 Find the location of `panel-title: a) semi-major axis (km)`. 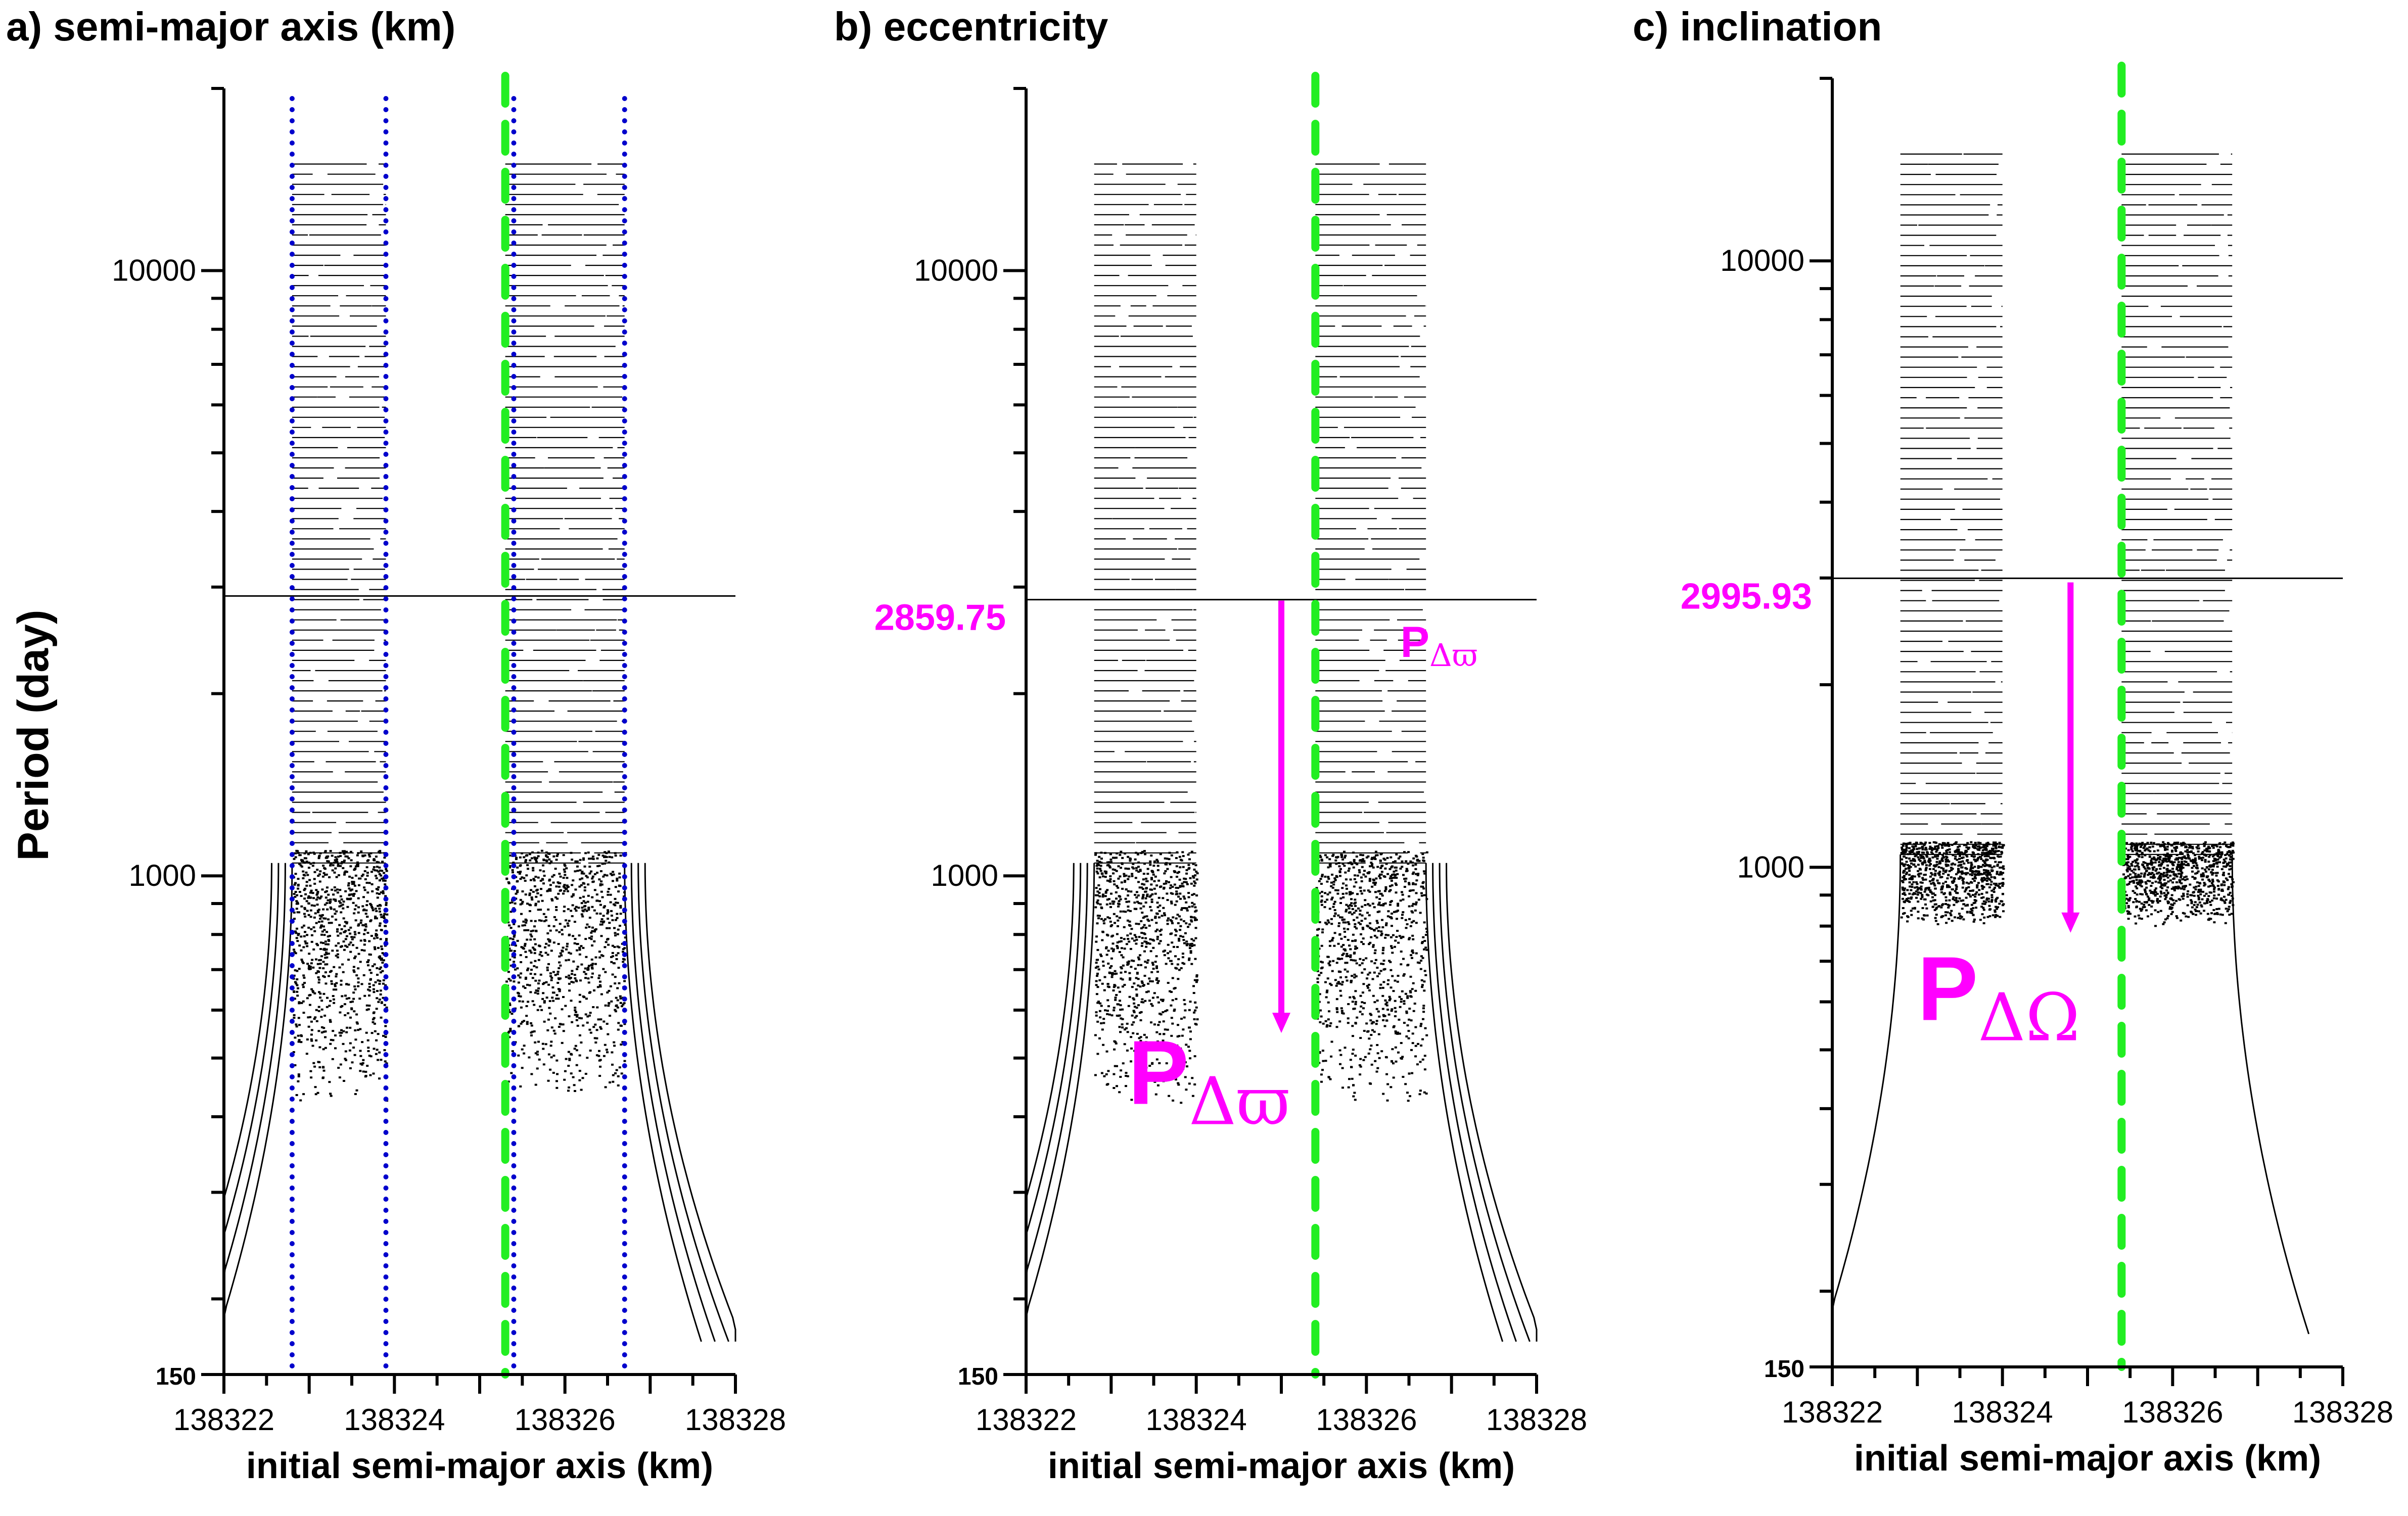

panel-title: a) semi-major axis (km) is located at coordinates (230, 26).